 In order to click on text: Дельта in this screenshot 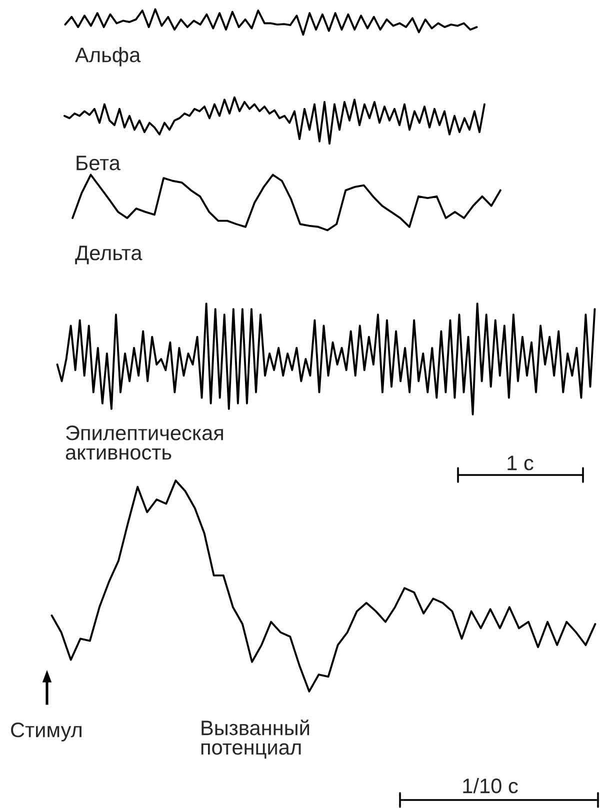, I will do `click(108, 255)`.